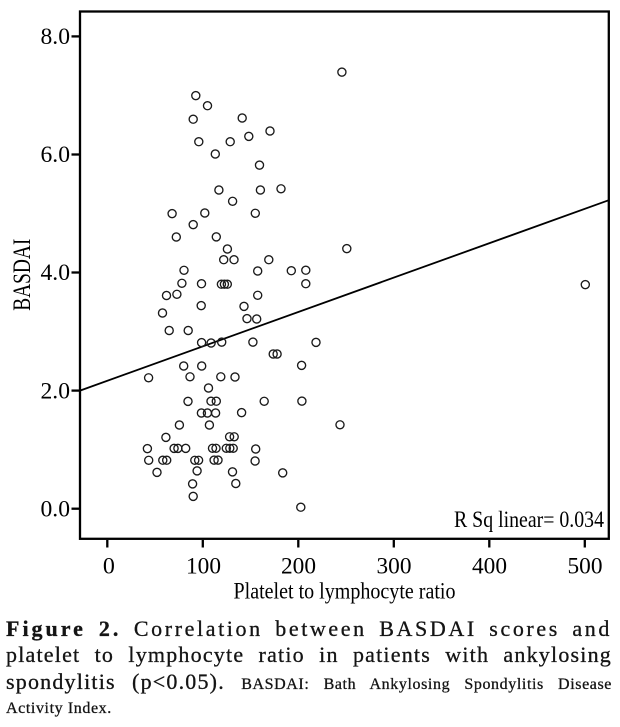  What do you see at coordinates (56, 508) in the screenshot?
I see `svg-text: 0.0` at bounding box center [56, 508].